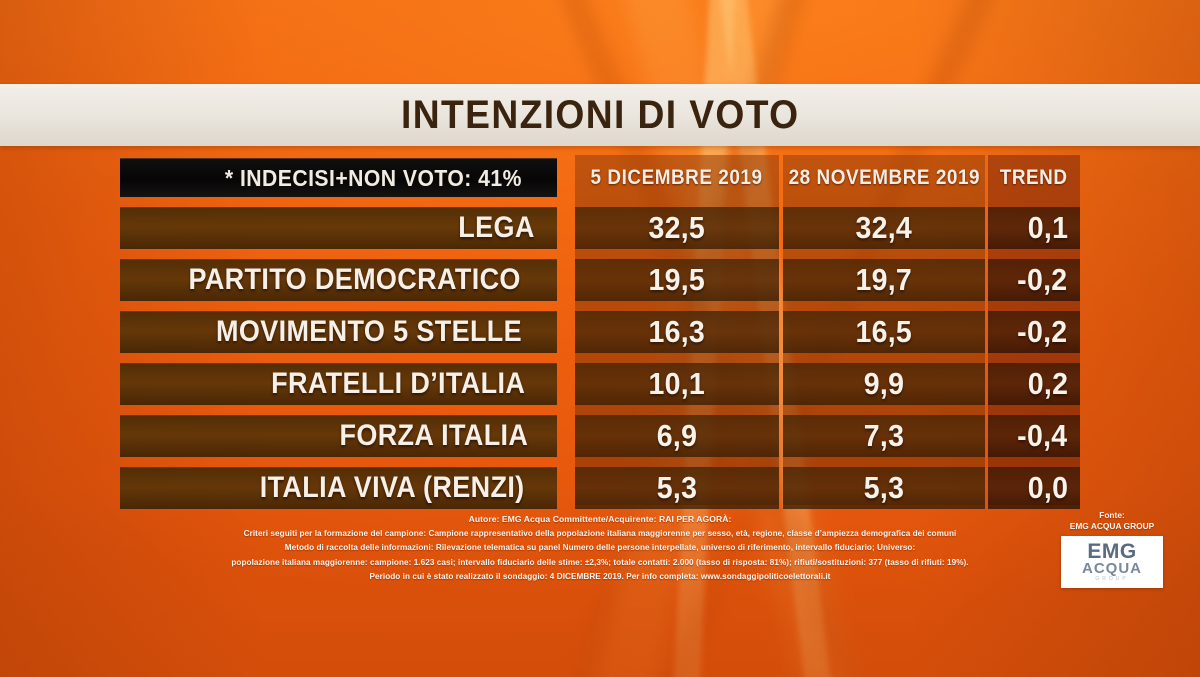  I want to click on value-previous-label: 16,5, so click(884, 331).